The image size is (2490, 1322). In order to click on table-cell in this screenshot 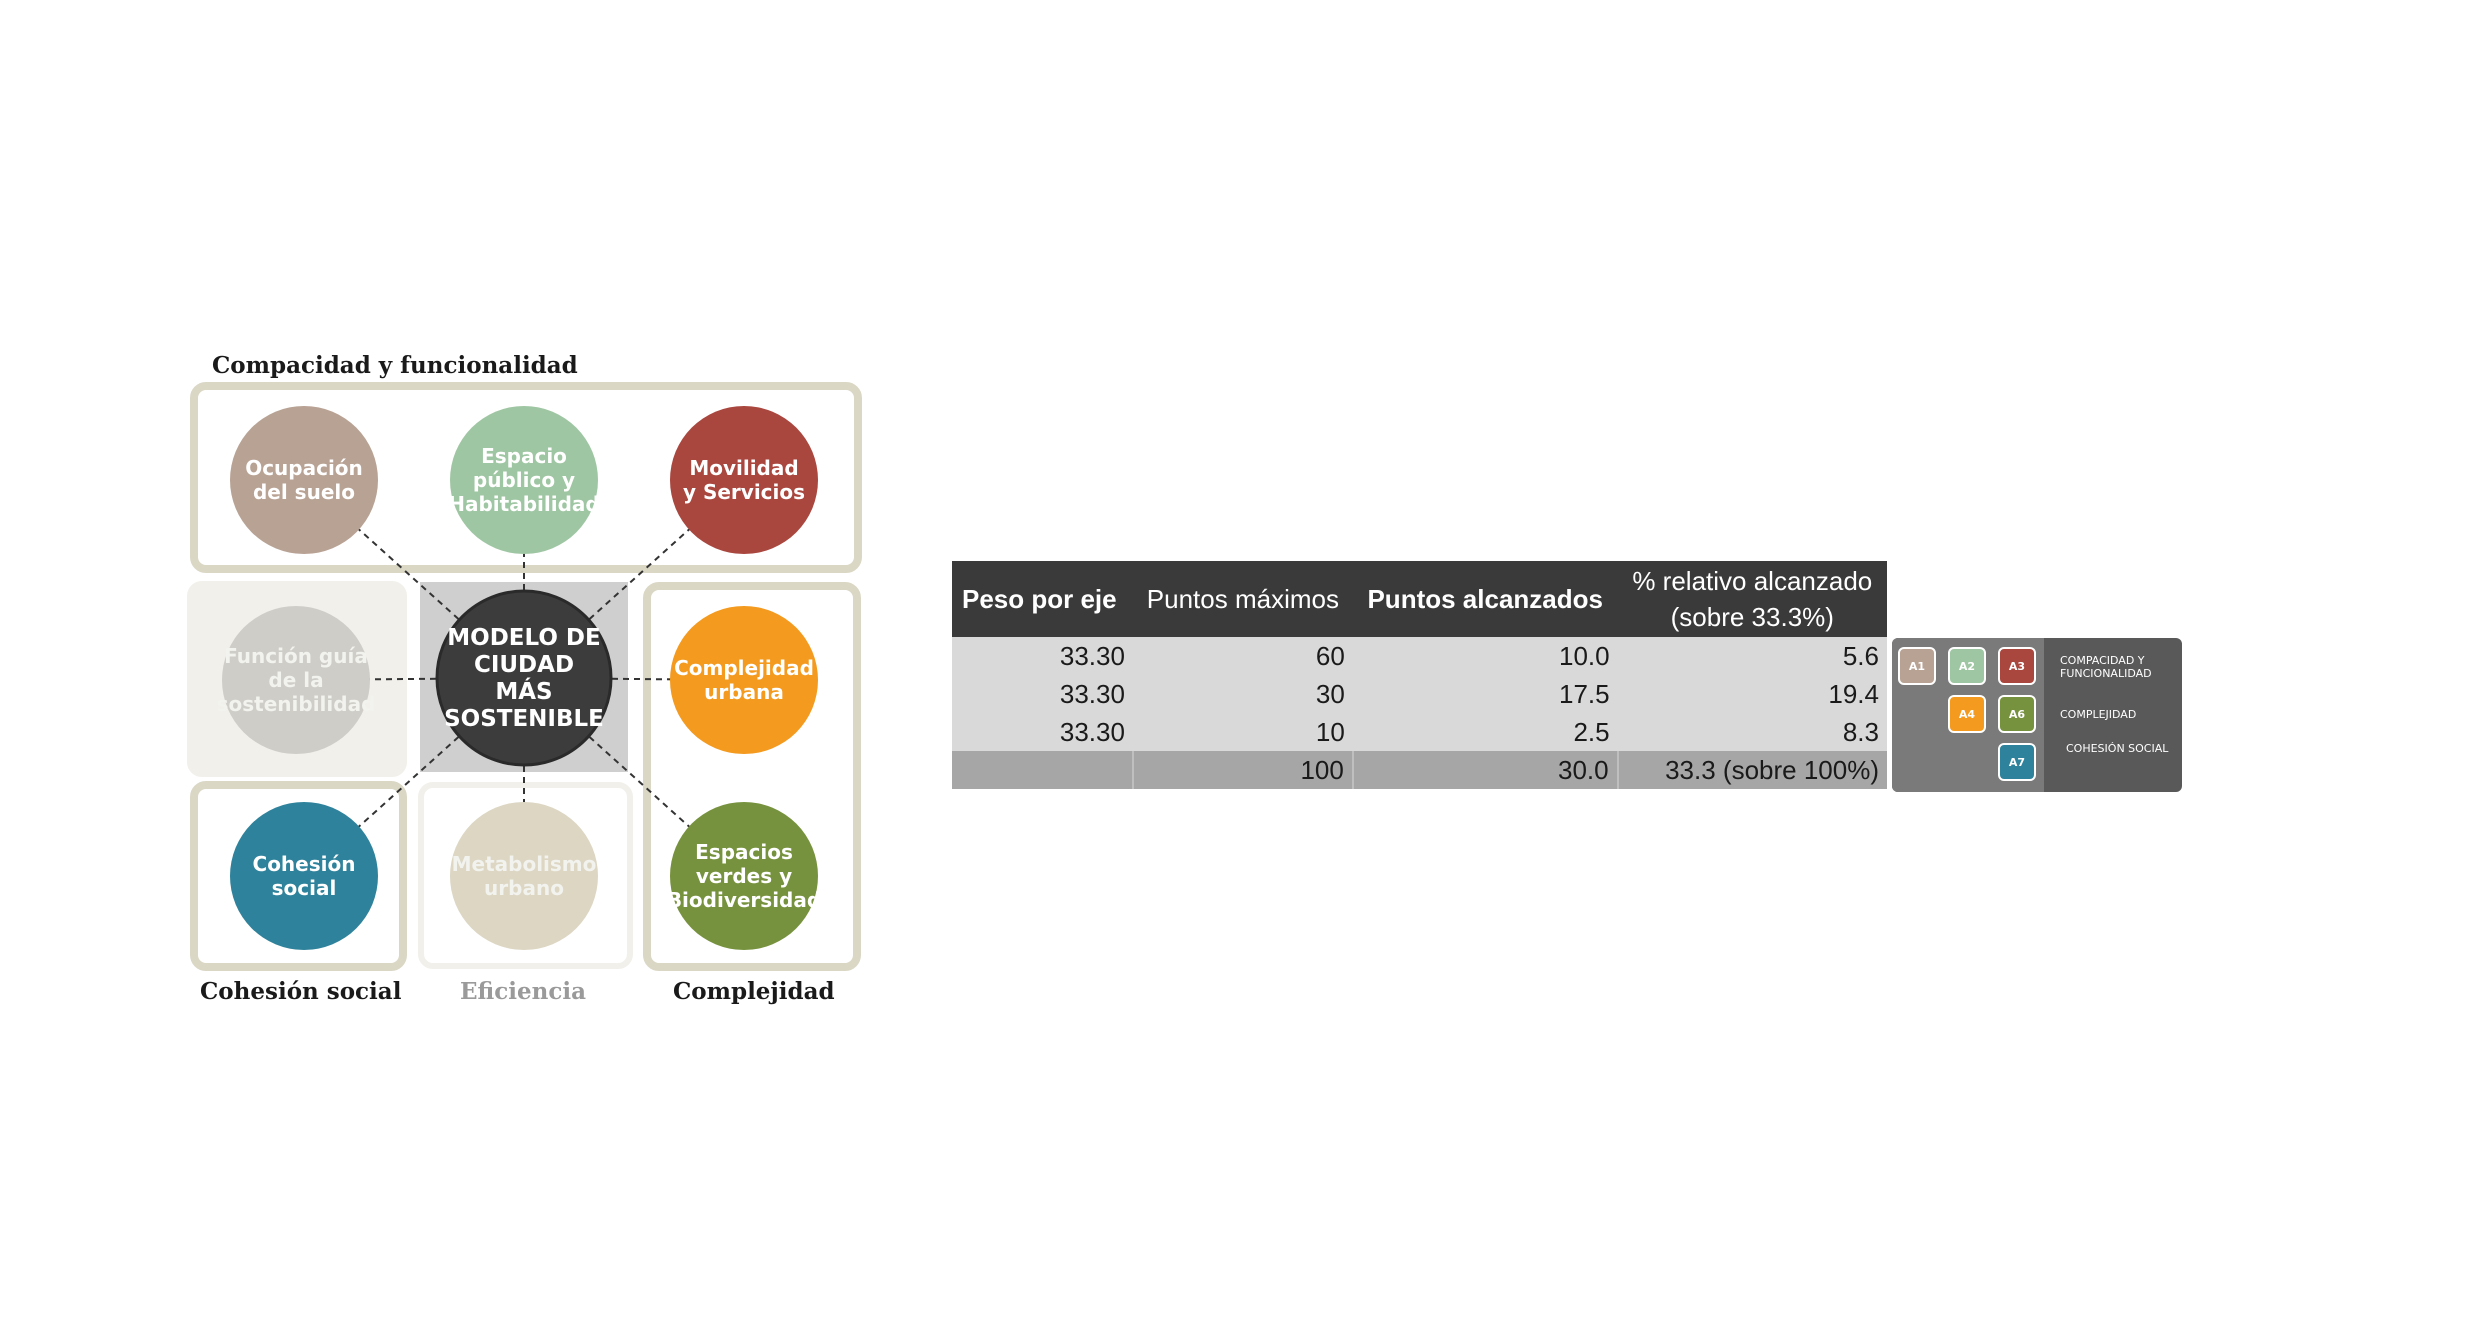, I will do `click(1042, 770)`.